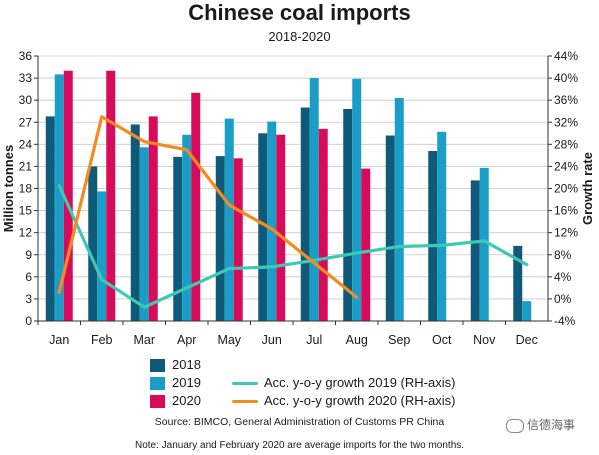 This screenshot has width=599, height=455. I want to click on bar-2020-mar, so click(153, 218).